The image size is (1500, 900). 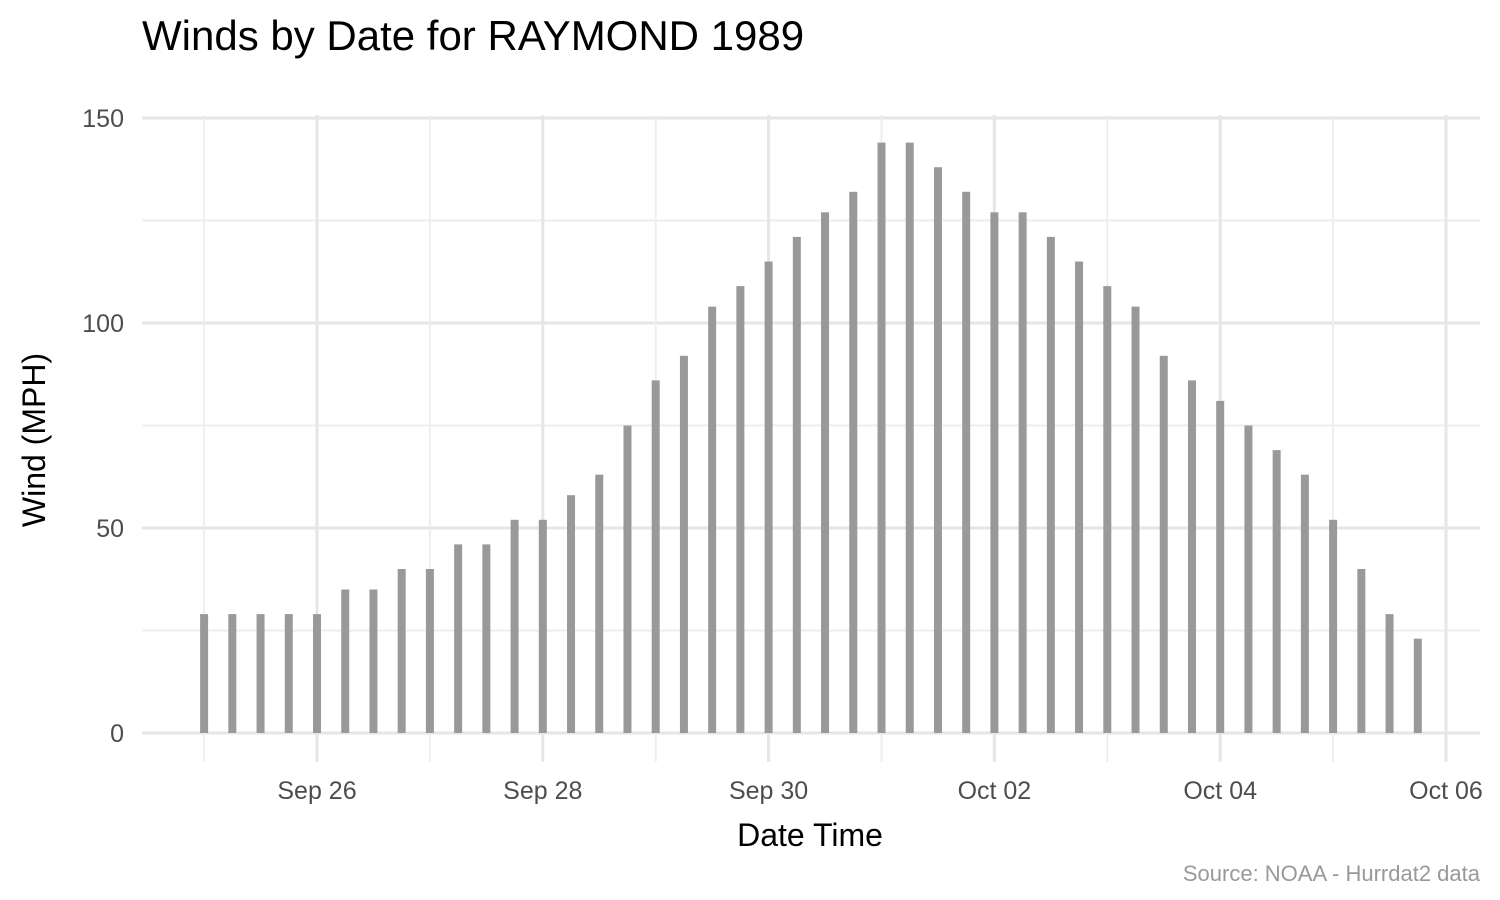 What do you see at coordinates (810, 835) in the screenshot?
I see `x-axis-title: Date Time` at bounding box center [810, 835].